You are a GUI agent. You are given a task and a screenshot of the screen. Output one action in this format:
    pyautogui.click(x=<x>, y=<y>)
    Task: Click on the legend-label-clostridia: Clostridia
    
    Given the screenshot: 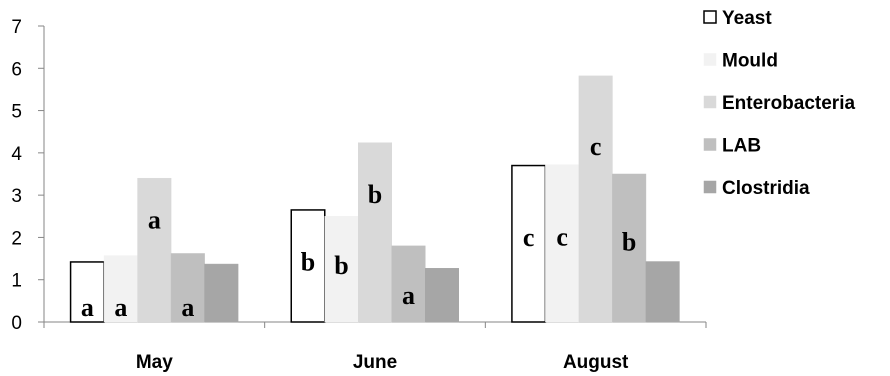 What is the action you would take?
    pyautogui.click(x=766, y=188)
    